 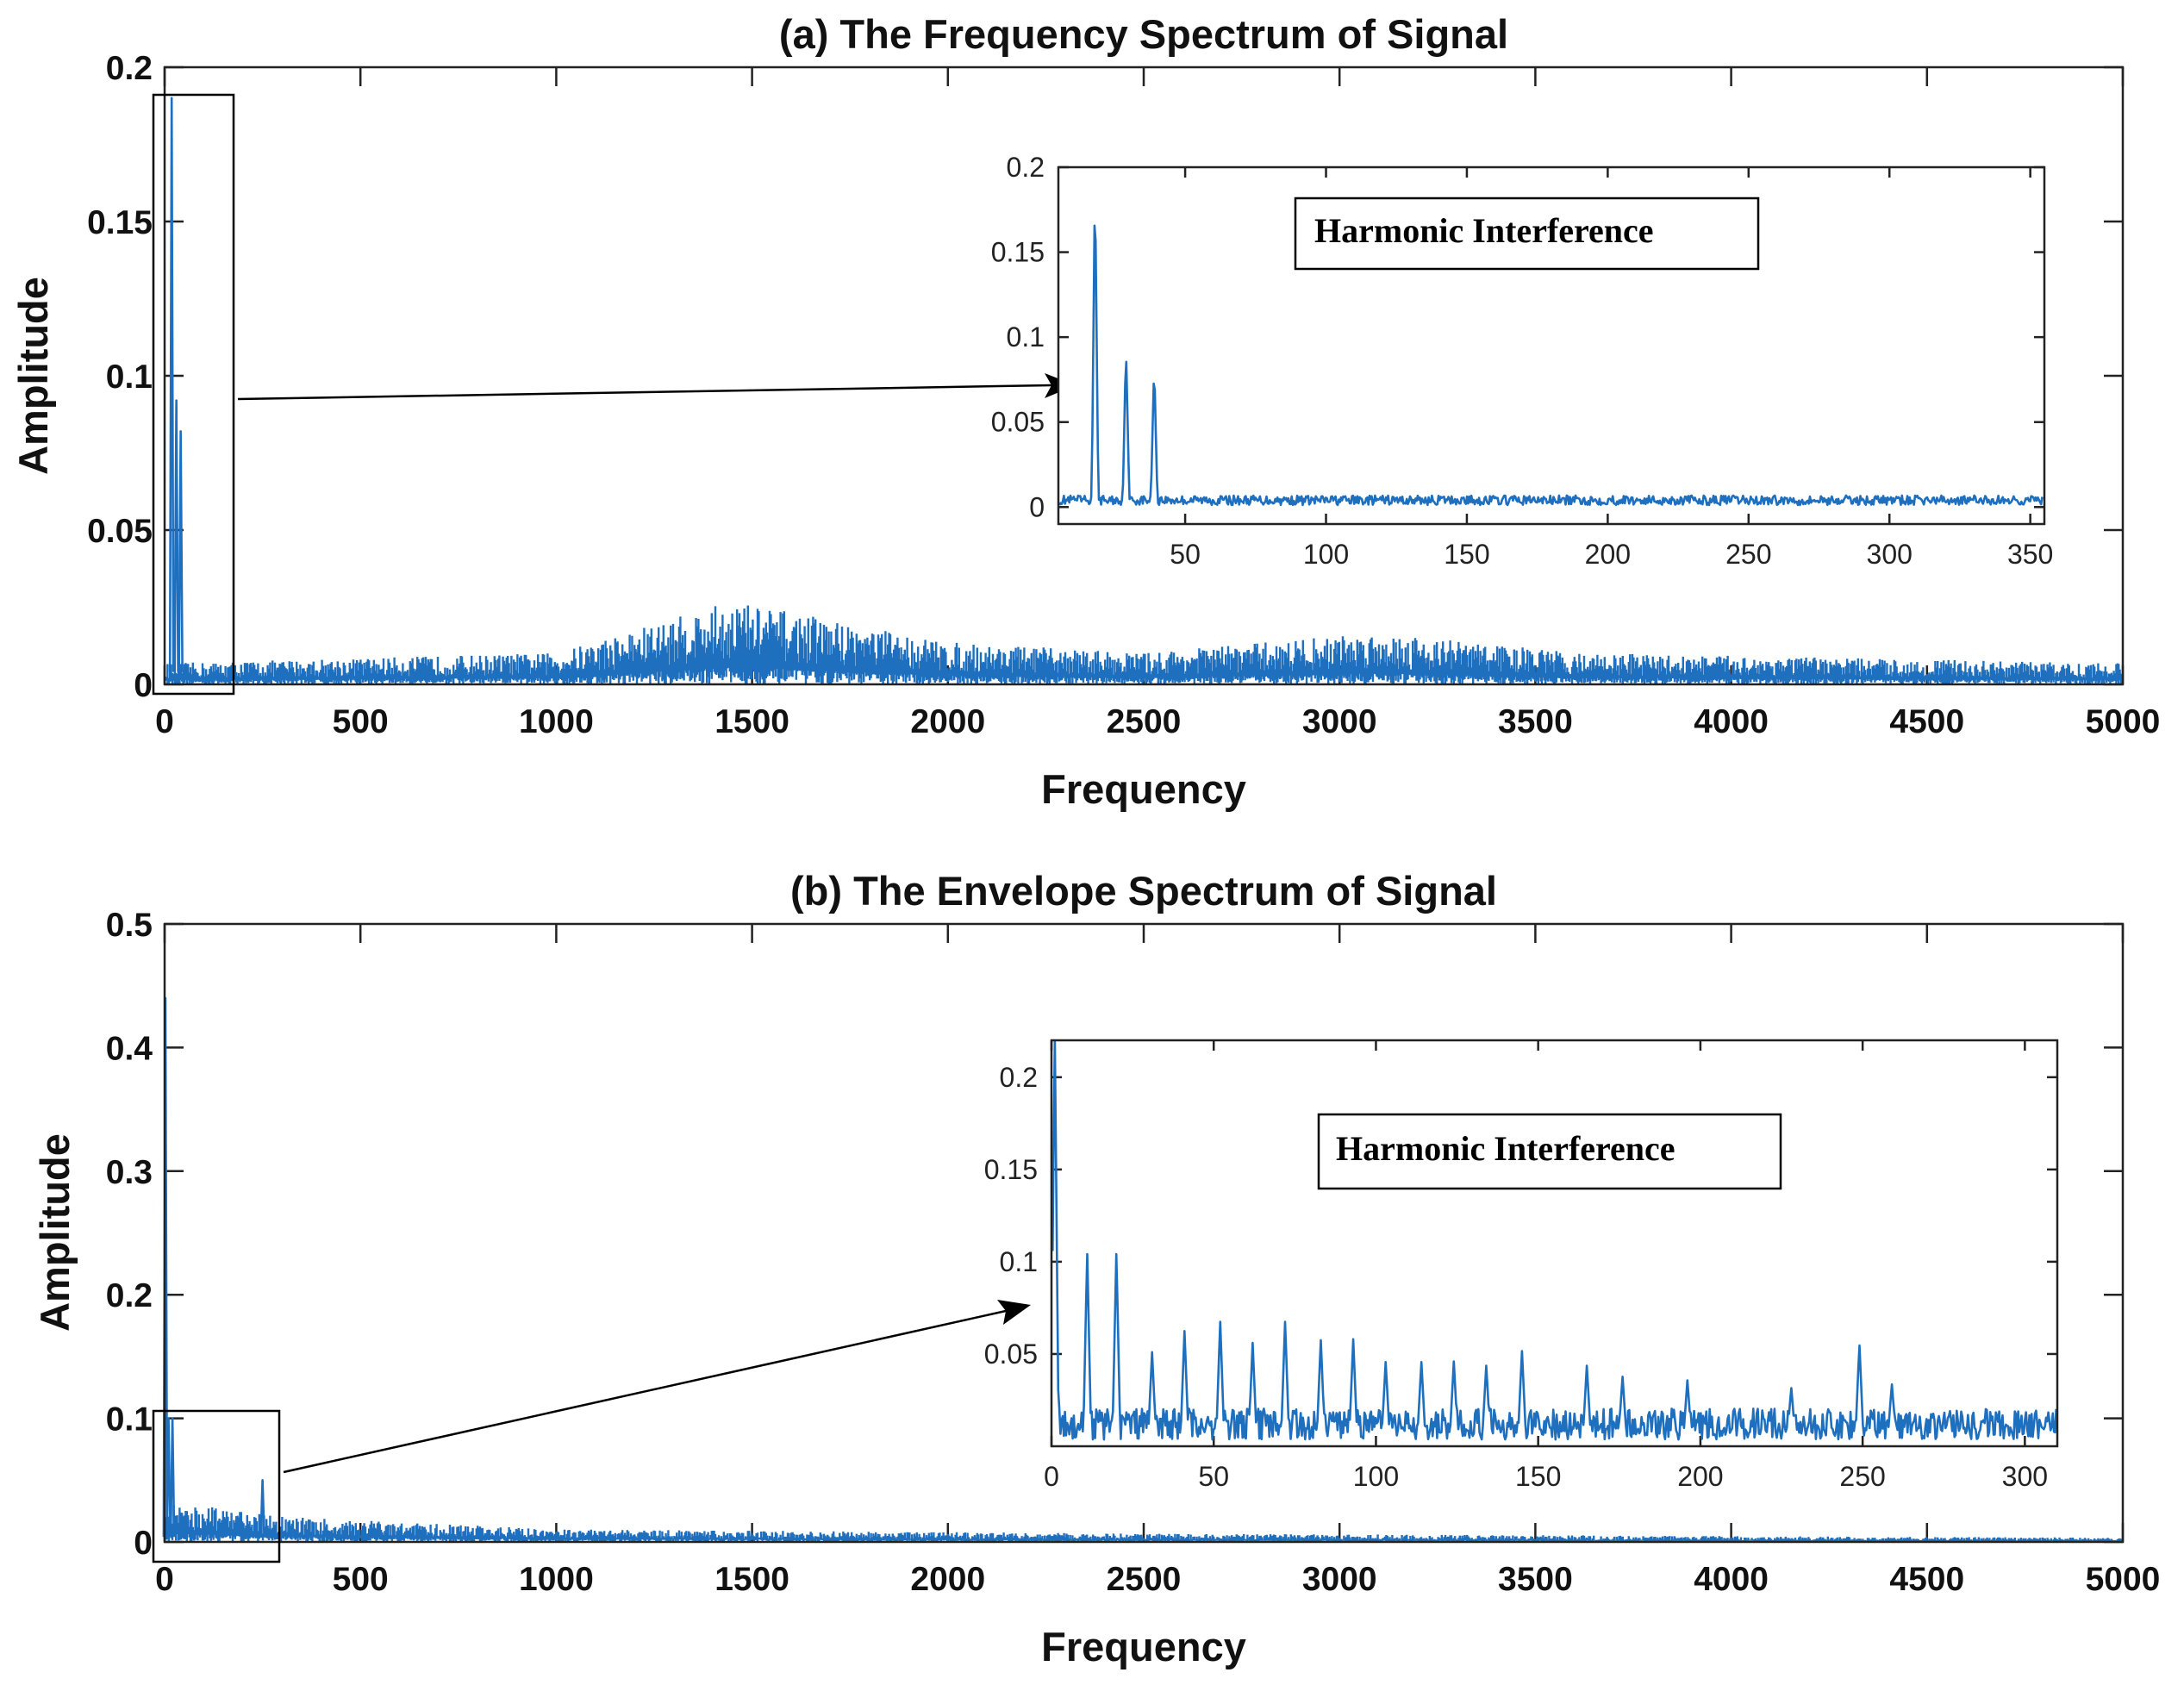 What do you see at coordinates (1144, 644) in the screenshot?
I see `noise-band` at bounding box center [1144, 644].